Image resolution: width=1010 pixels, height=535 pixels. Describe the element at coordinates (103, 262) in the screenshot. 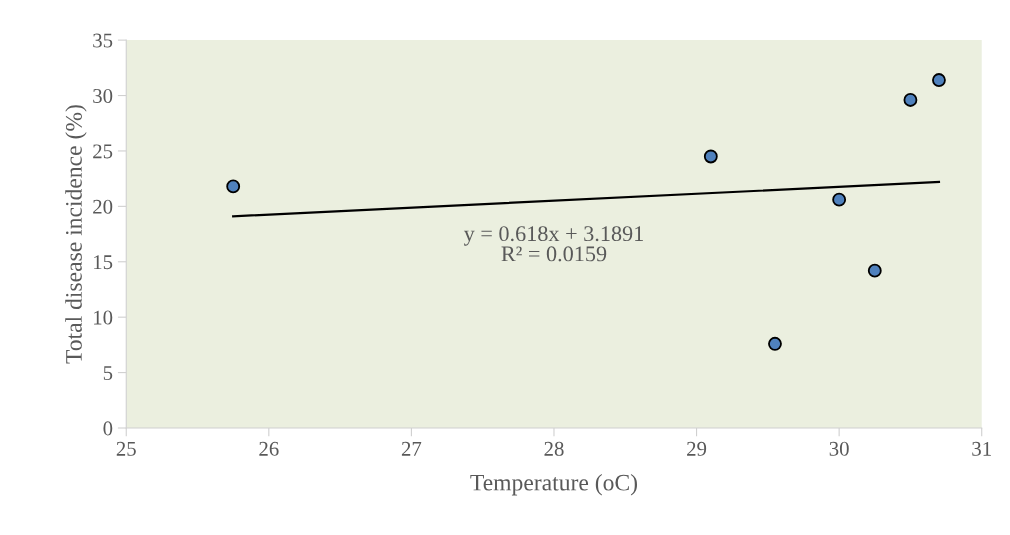

I see `y-tick-label: 15` at that location.